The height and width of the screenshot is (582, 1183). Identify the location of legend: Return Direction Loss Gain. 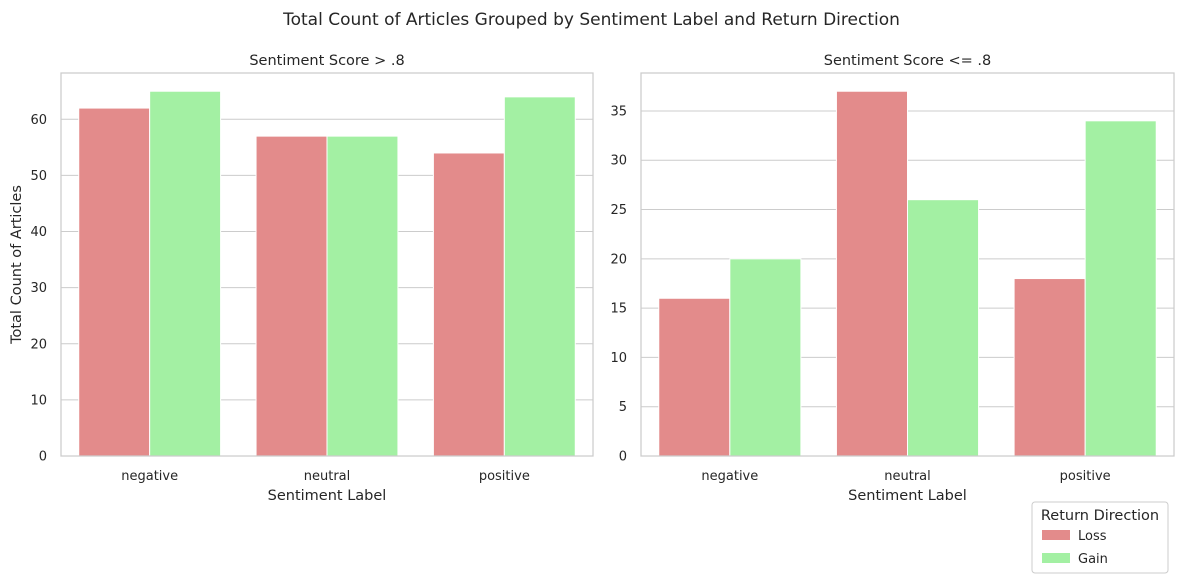
(1100, 537).